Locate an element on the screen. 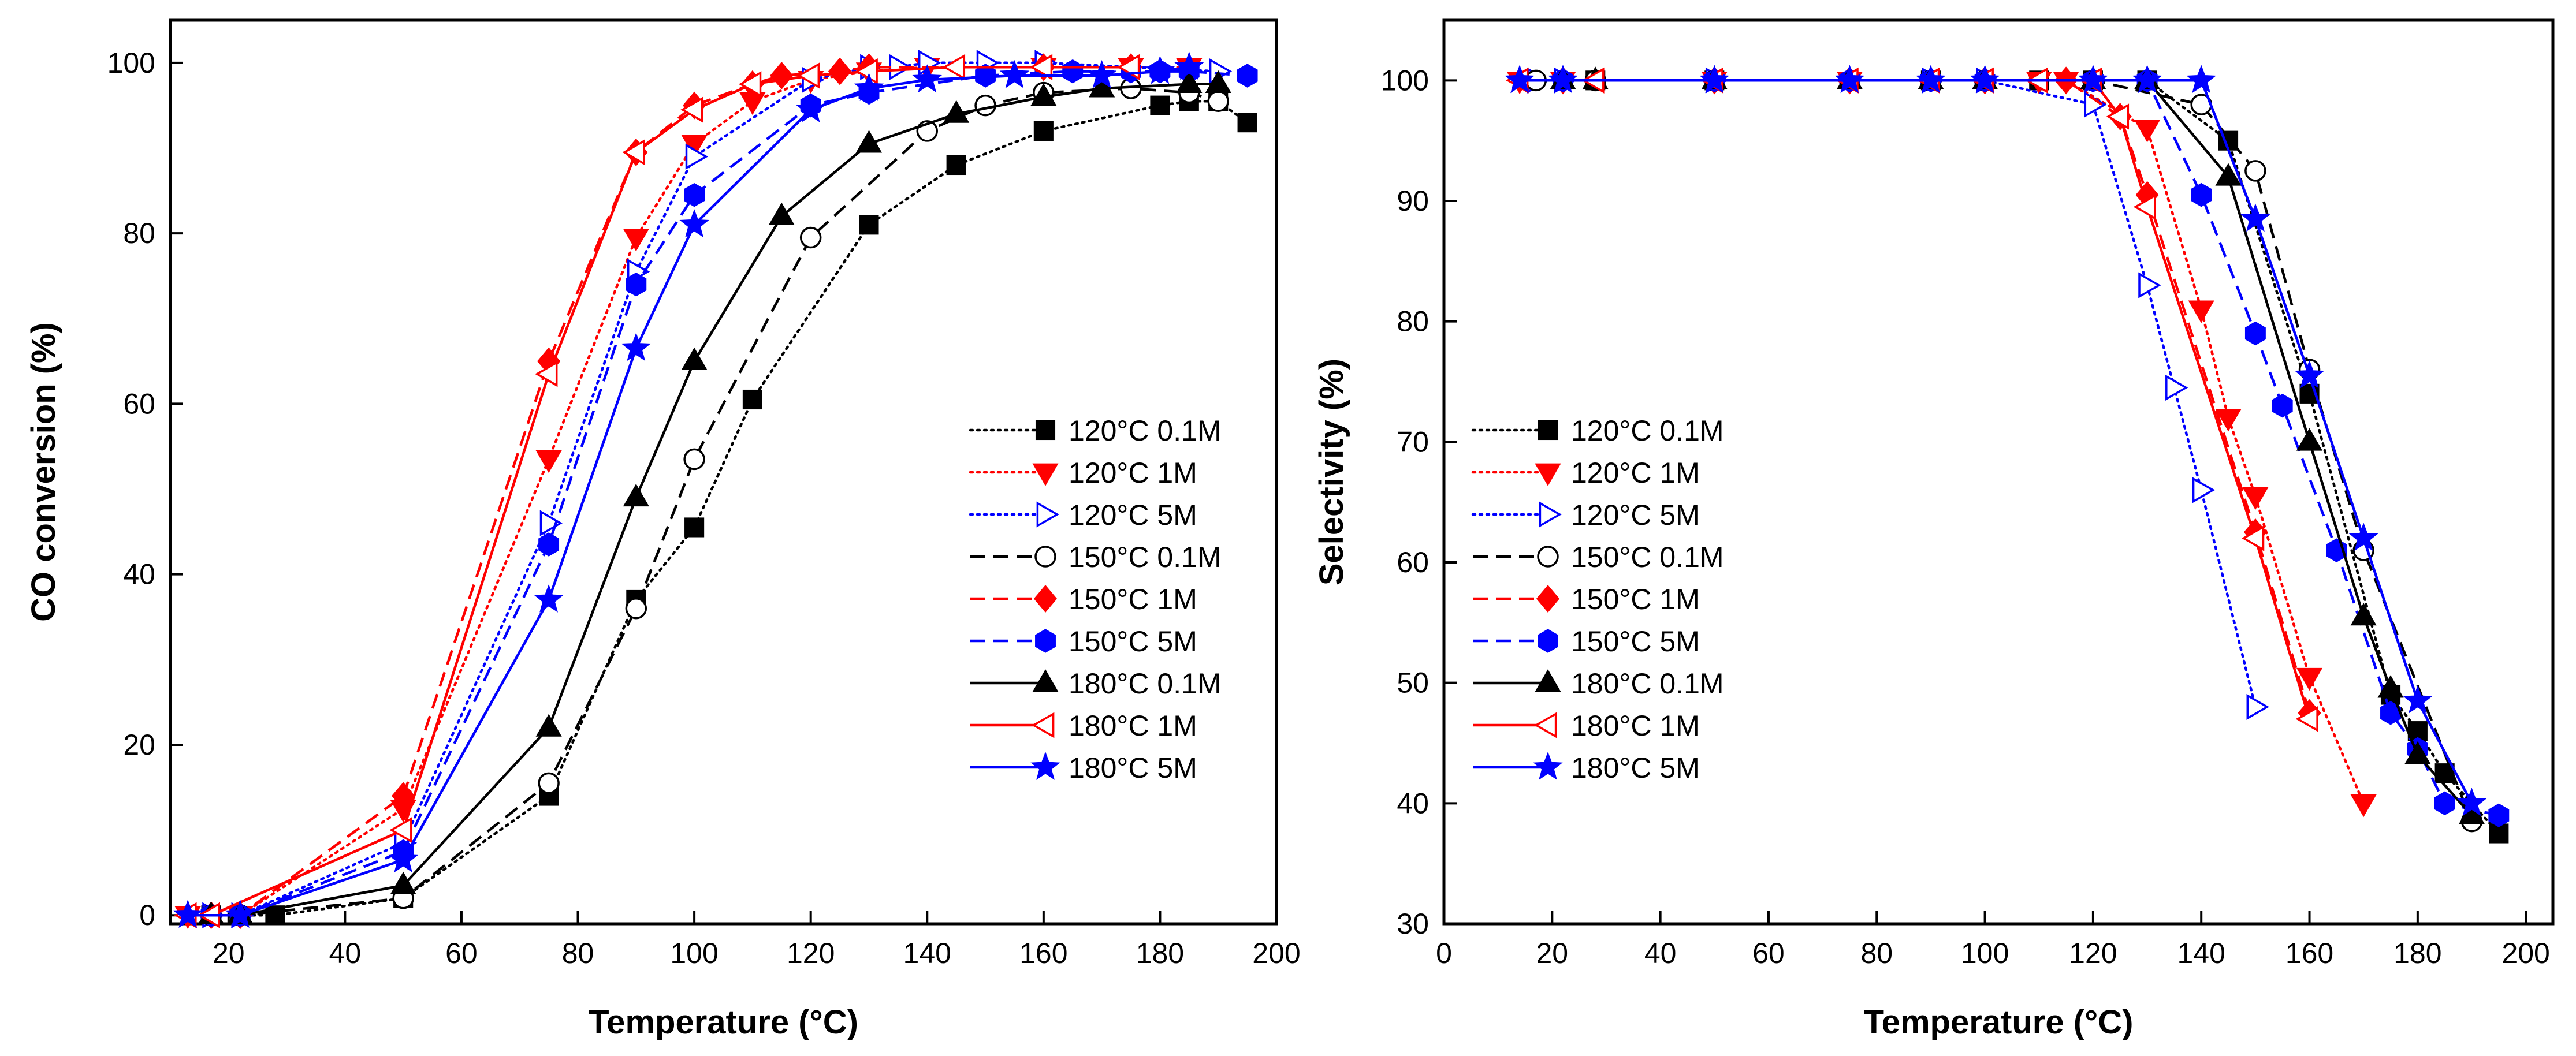  selectivity-x-tick-label: 0 is located at coordinates (1444, 953).